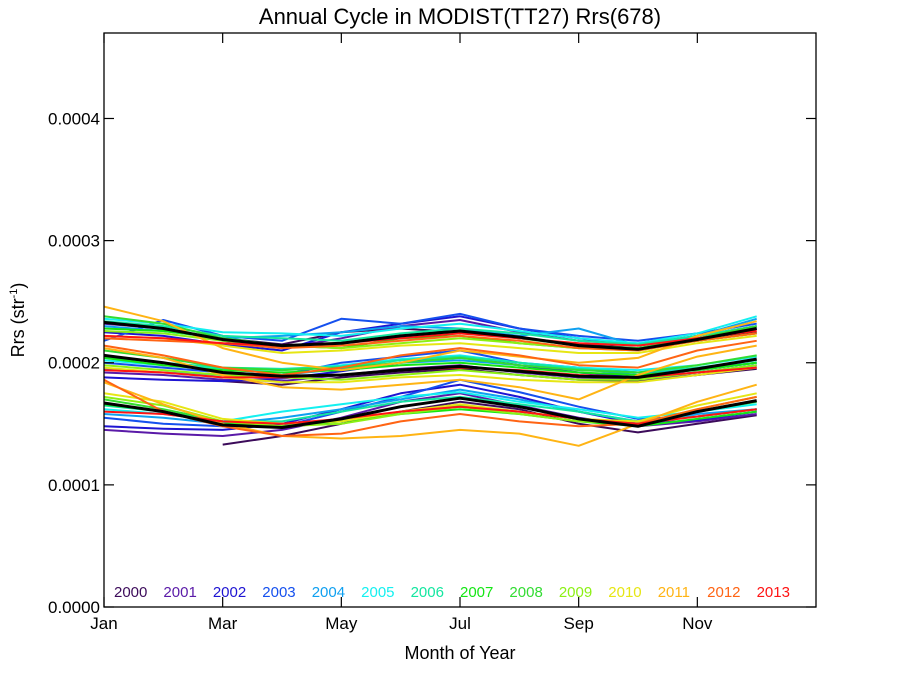 This screenshot has width=900, height=675. What do you see at coordinates (476, 592) in the screenshot?
I see `legend-entry-2007: 2007` at bounding box center [476, 592].